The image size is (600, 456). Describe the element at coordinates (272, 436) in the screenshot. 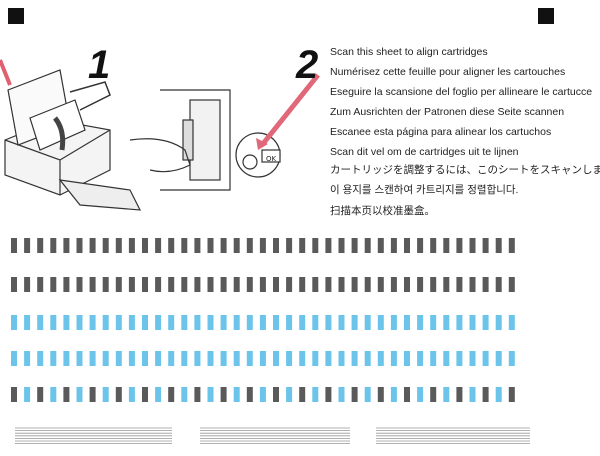

I see `scan-lines` at that location.